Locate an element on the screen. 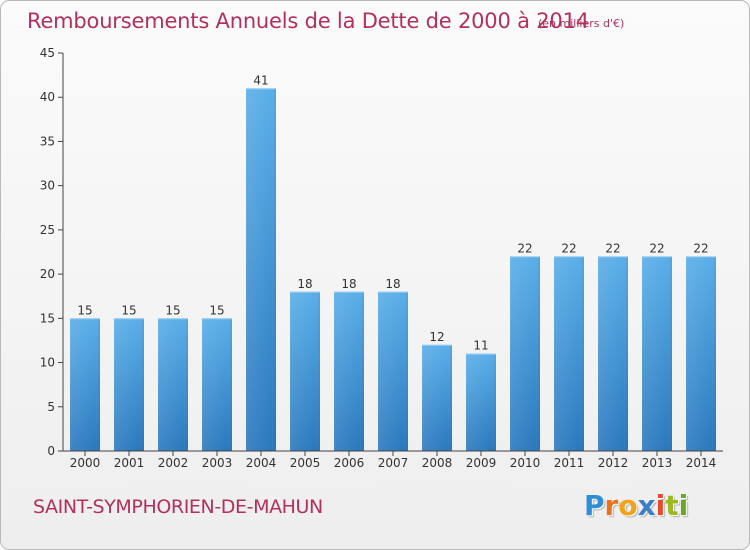 This screenshot has width=750, height=550. data-label: 41 is located at coordinates (260, 80).